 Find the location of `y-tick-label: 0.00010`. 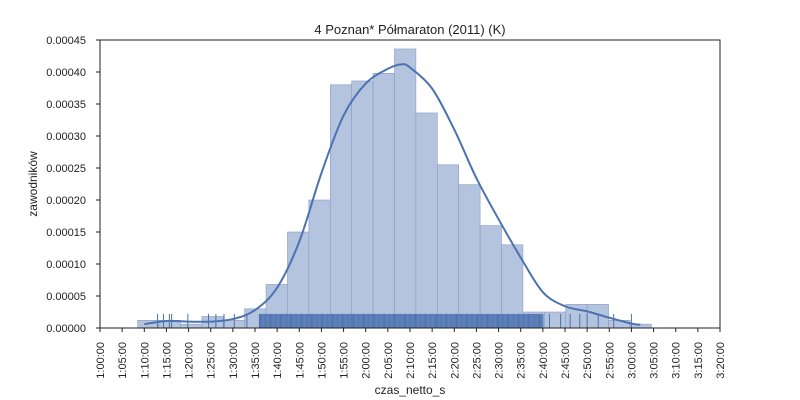

y-tick-label: 0.00010 is located at coordinates (66, 265).